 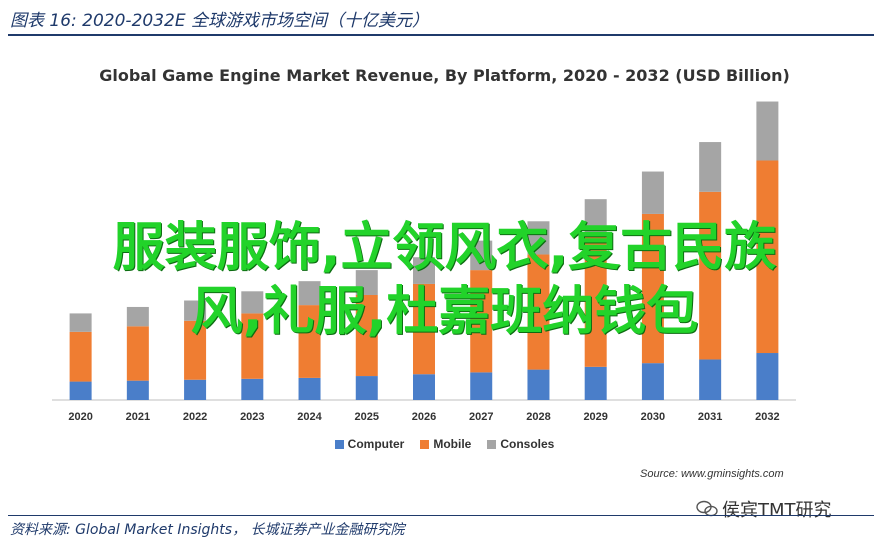 What do you see at coordinates (366, 282) in the screenshot?
I see `bar-consoles-2025` at bounding box center [366, 282].